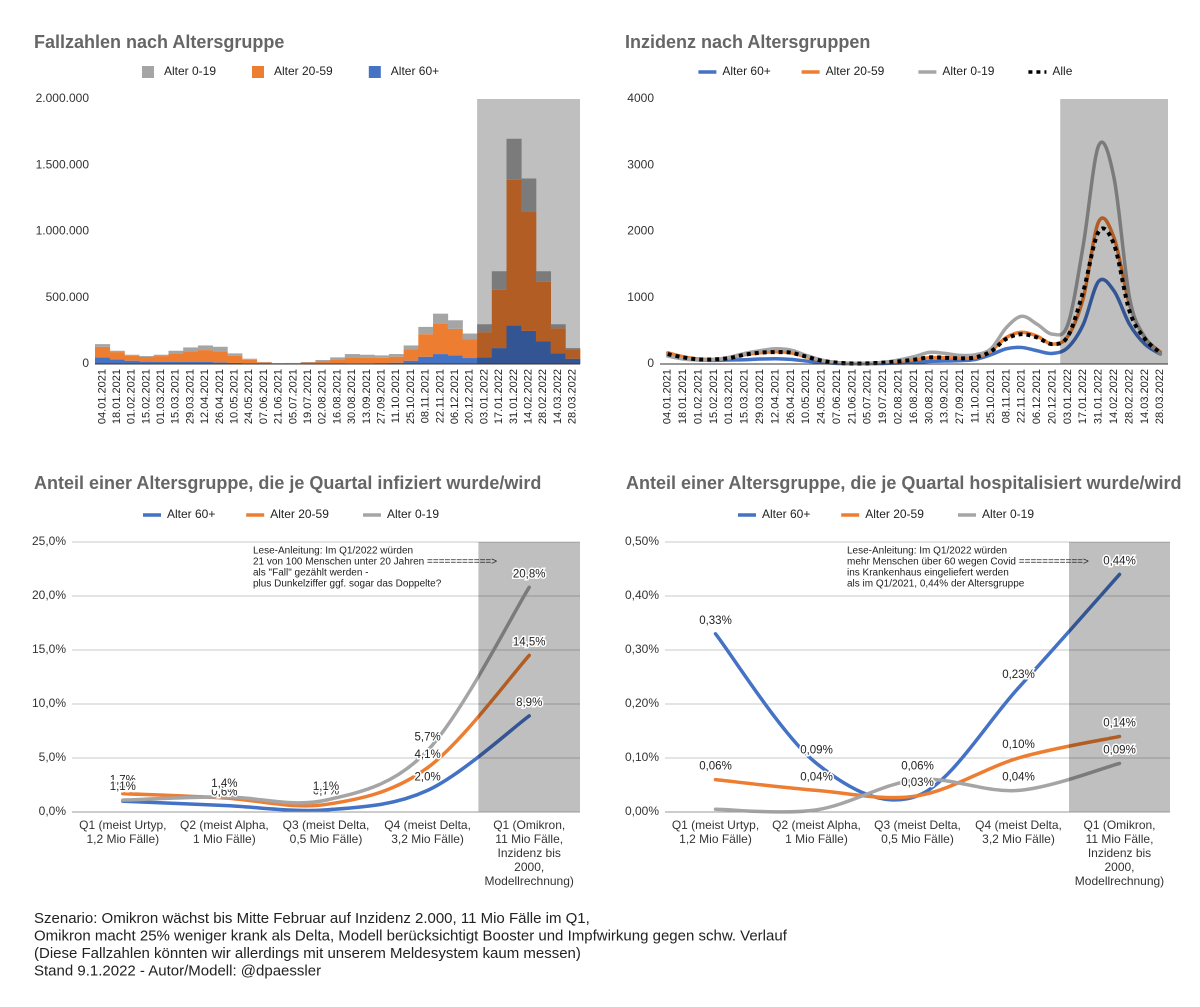 This screenshot has height=1007, width=1200. Describe the element at coordinates (837, 396) in the screenshot. I see `x-tick-label: 07.06.2021` at that location.